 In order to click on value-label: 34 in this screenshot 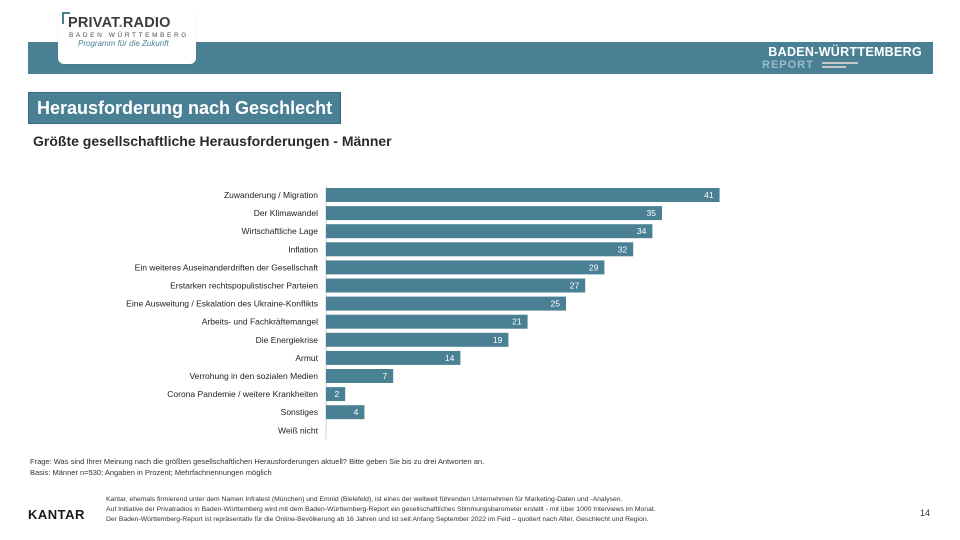, I will do `click(642, 231)`.